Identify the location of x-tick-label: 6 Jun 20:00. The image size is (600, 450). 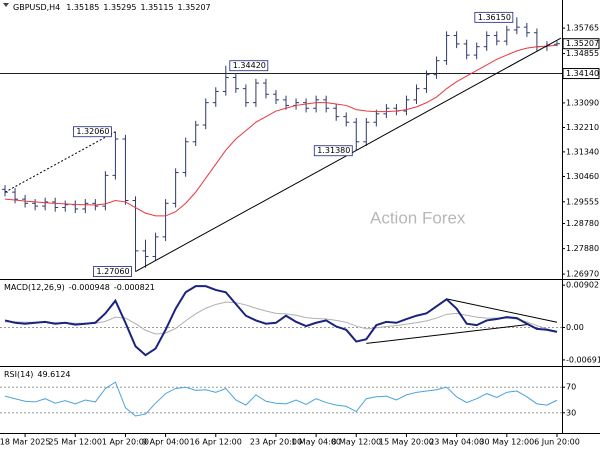
(557, 442).